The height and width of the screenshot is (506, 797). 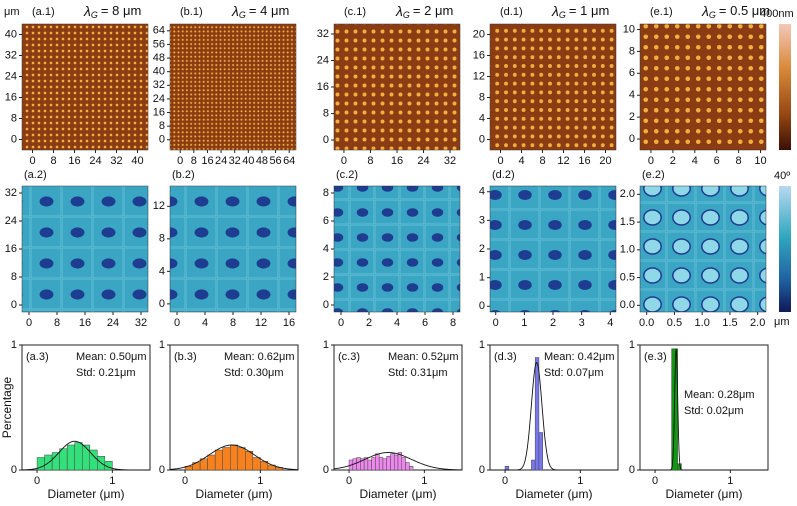 What do you see at coordinates (479, 76) in the screenshot?
I see `y-tick-label: 12` at bounding box center [479, 76].